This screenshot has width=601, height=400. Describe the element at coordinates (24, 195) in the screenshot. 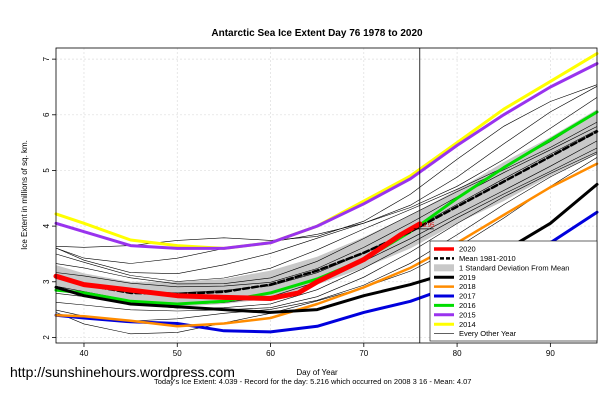

I see `y-axis-label: Ice Extent in millions of sq. km.` at that location.